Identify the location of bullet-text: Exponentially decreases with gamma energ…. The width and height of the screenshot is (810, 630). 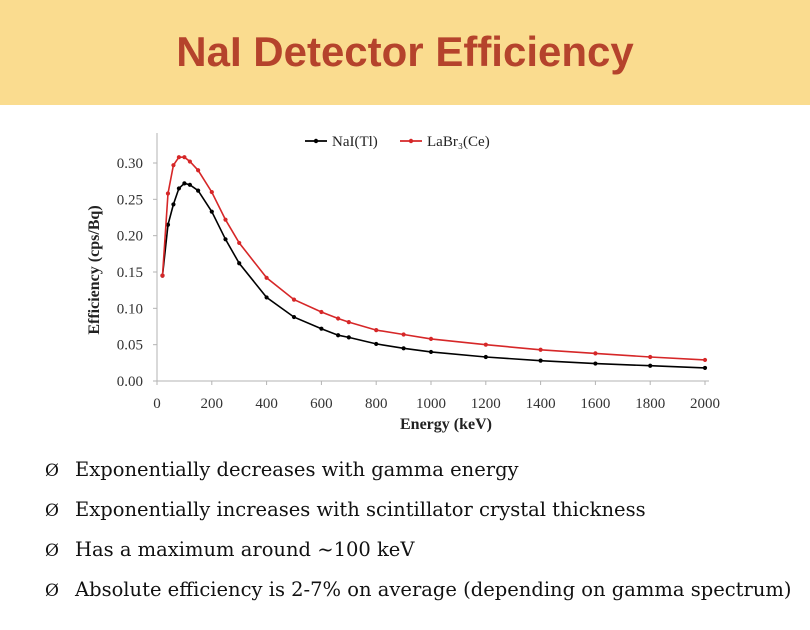
(297, 469).